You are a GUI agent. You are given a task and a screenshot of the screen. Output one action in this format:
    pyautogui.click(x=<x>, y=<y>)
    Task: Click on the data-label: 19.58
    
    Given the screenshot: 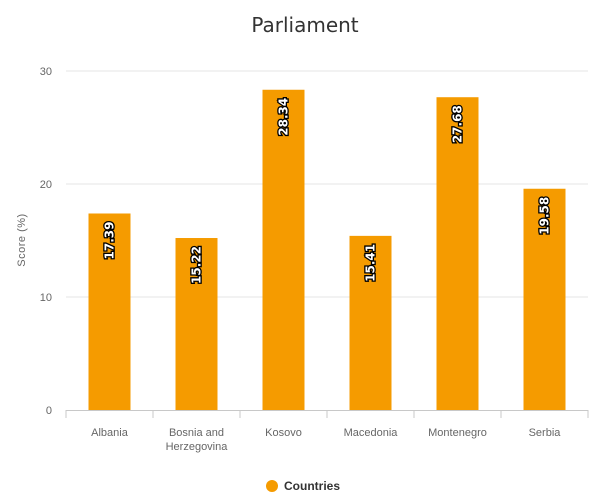 What is the action you would take?
    pyautogui.click(x=545, y=216)
    